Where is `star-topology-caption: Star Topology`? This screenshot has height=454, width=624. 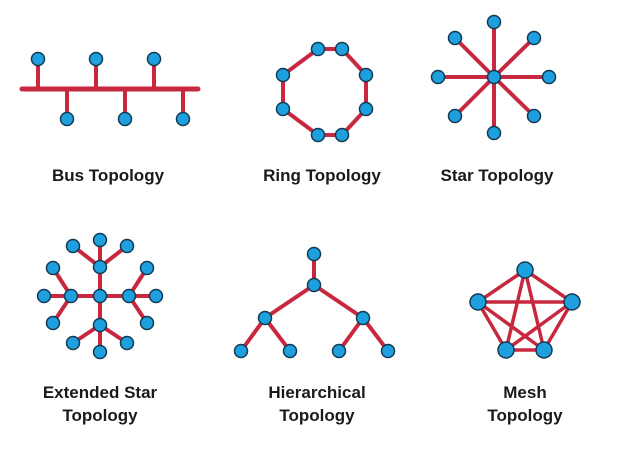
star-topology-caption: Star Topology is located at coordinates (497, 175).